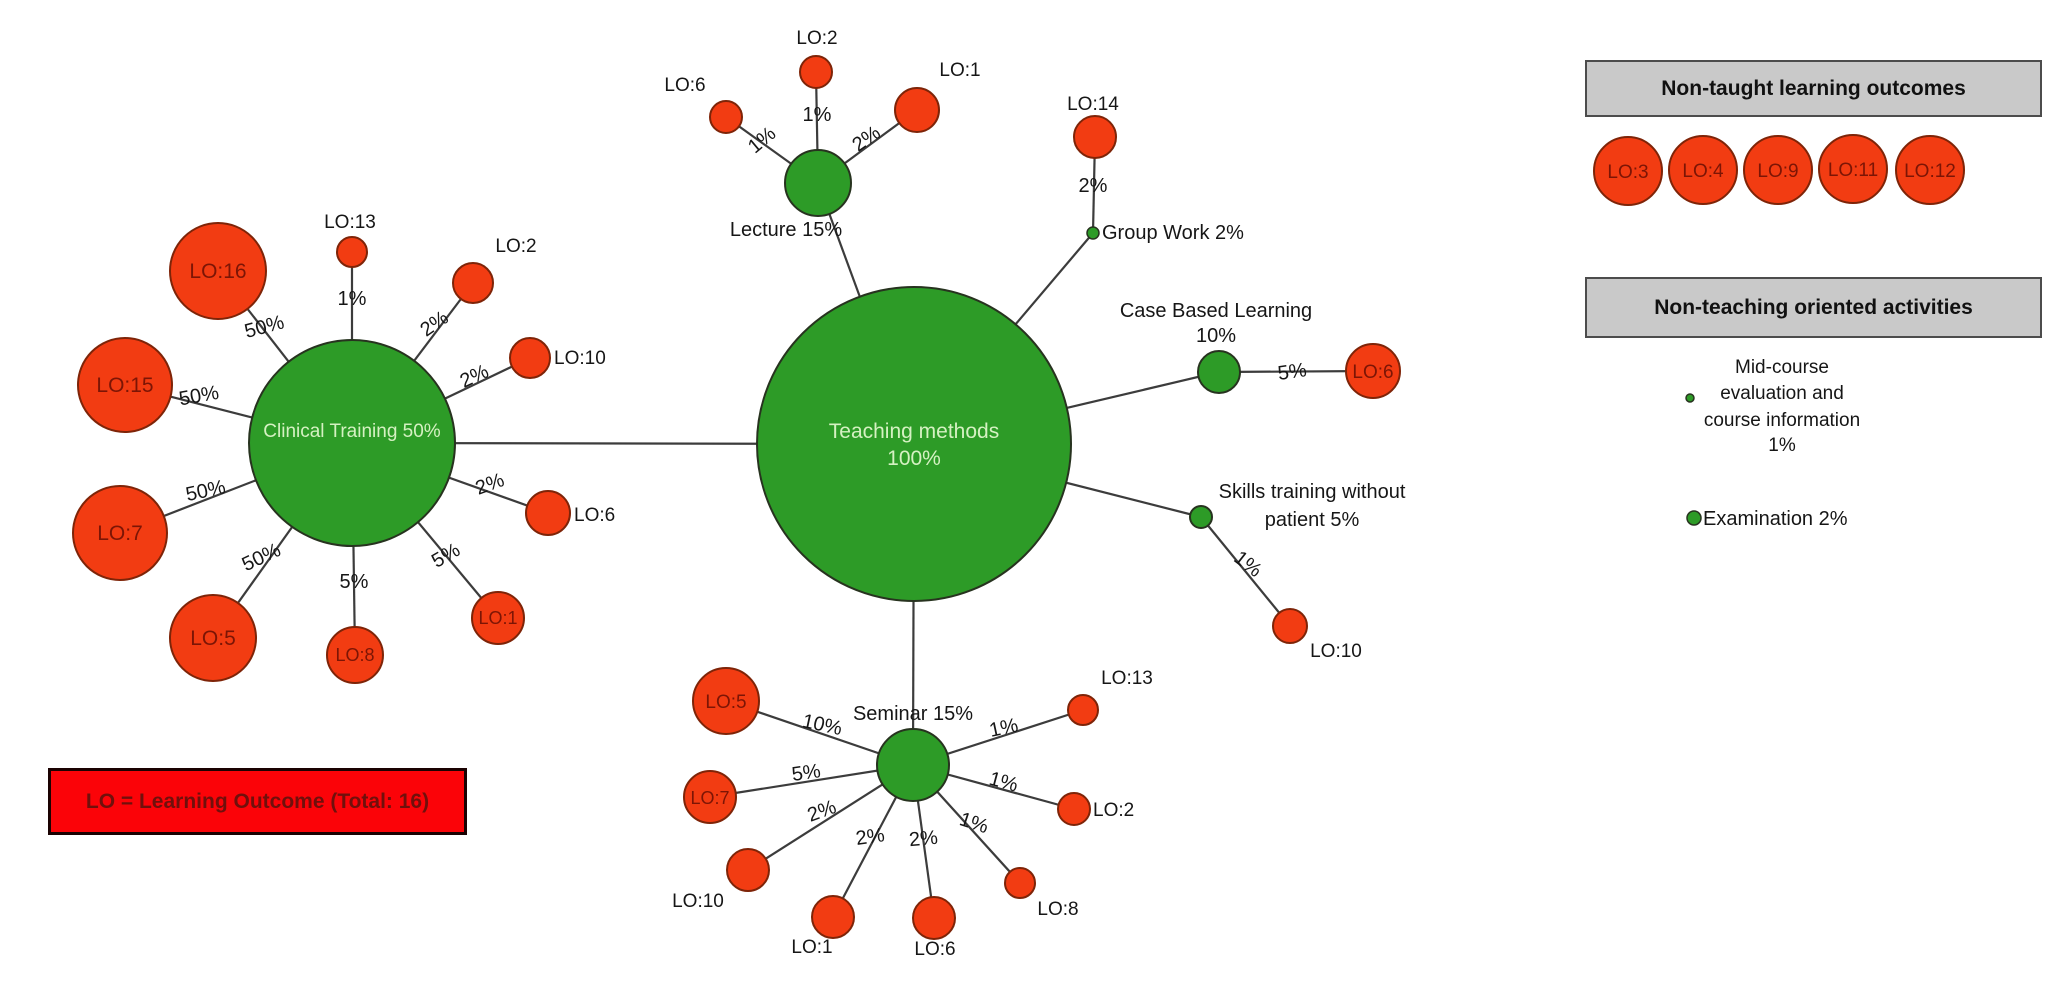 Image resolution: width=2059 pixels, height=1001 pixels. What do you see at coordinates (1127, 678) in the screenshot?
I see `node-label-sem-lo13: LO:13` at bounding box center [1127, 678].